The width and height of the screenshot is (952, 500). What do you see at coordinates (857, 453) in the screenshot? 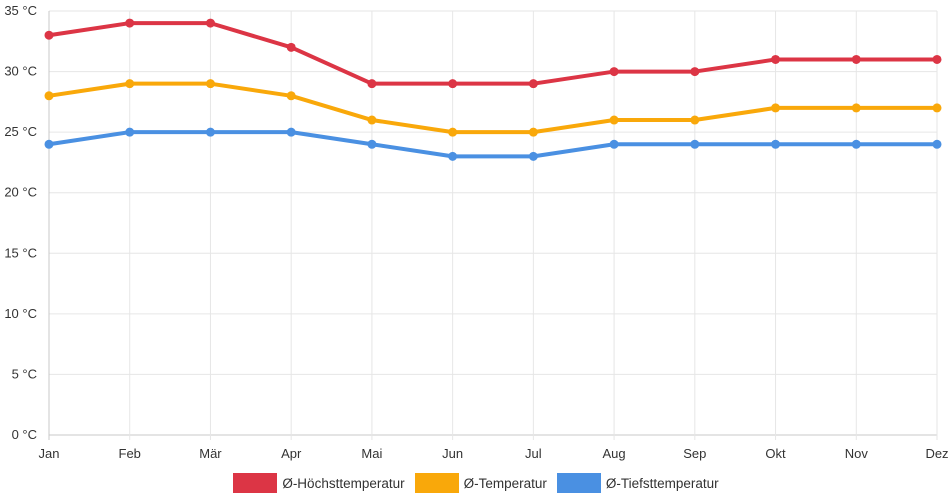
I see `x-tick-label: Nov` at bounding box center [857, 453].